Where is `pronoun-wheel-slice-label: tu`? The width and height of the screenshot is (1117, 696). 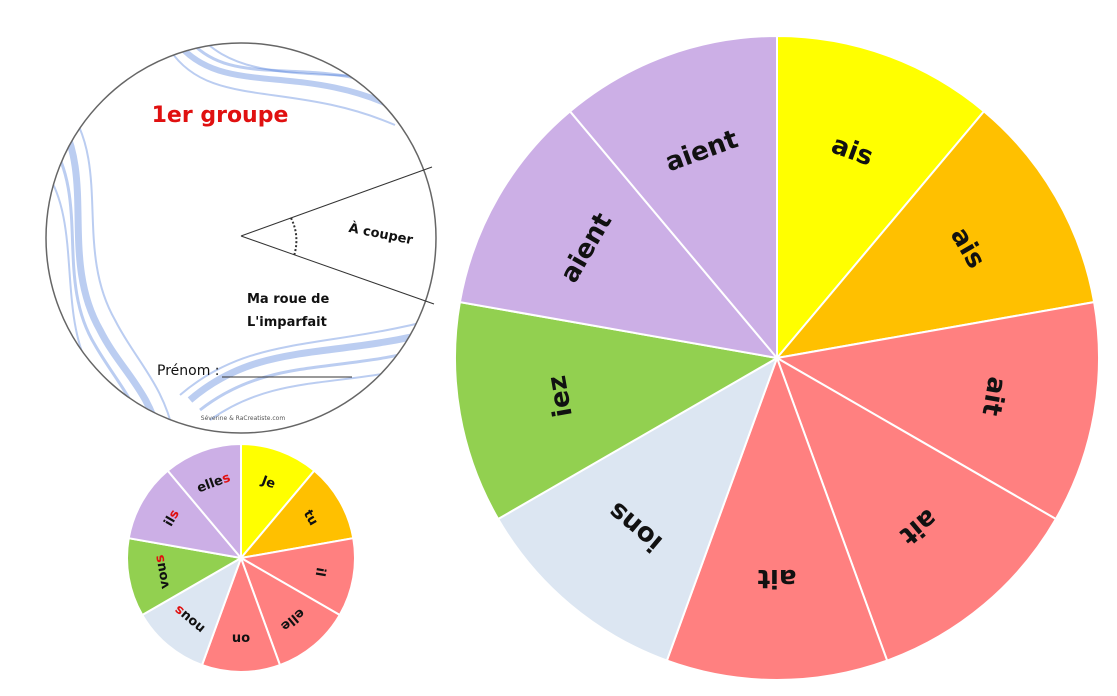
pronoun-wheel-slice-label: tu is located at coordinates (310, 518).